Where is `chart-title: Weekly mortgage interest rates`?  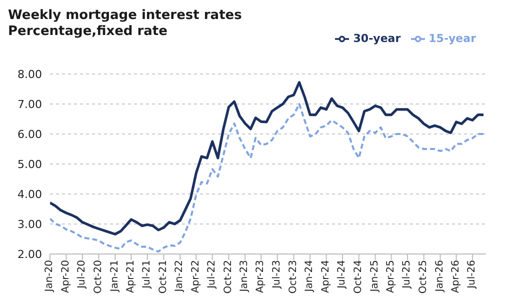
chart-title: Weekly mortgage interest rates is located at coordinates (125, 16).